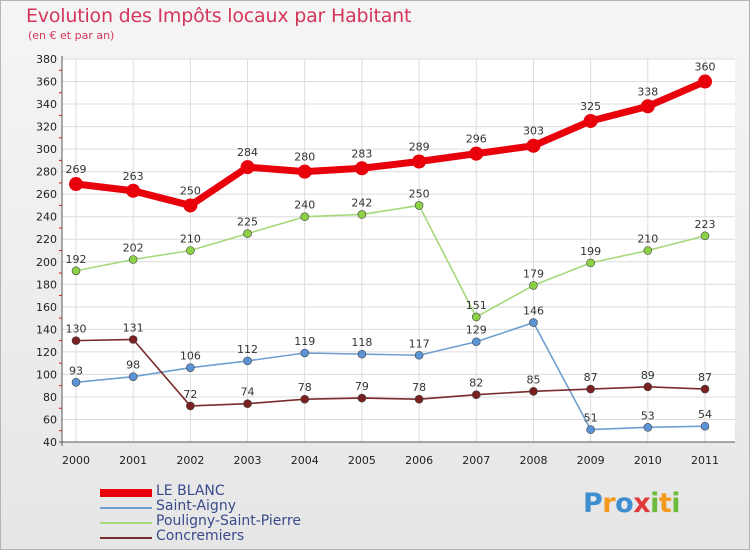 Image resolution: width=750 pixels, height=550 pixels. Describe the element at coordinates (248, 392) in the screenshot. I see `data-label-concremiers-2003: 74` at that location.